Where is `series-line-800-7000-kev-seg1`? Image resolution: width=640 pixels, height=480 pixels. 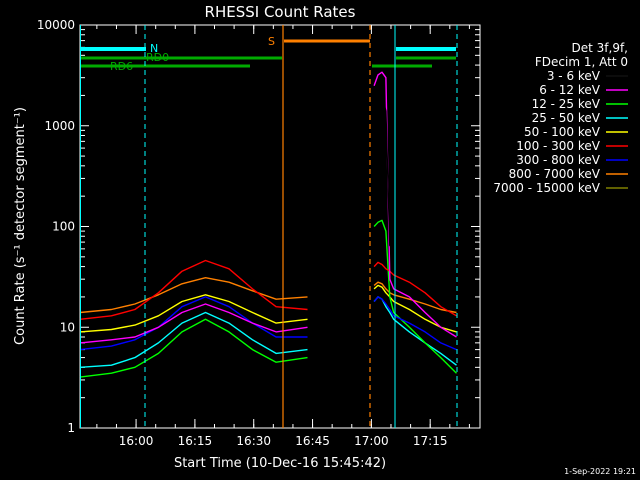 series-line-800-7000-kev-seg1 is located at coordinates (193, 295).